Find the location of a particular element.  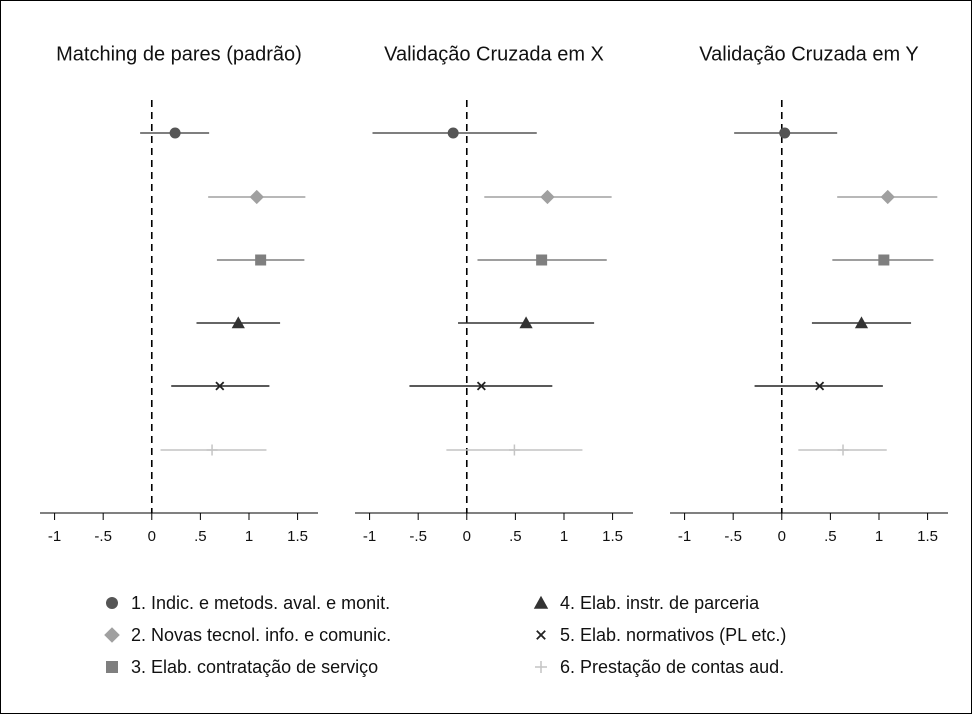

legend-label: 6. Prestação de contas aud. is located at coordinates (672, 667).